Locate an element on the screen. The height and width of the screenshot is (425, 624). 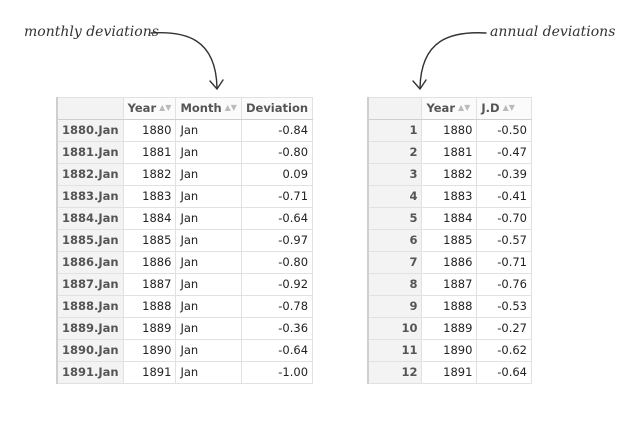
annual-year-header: Year ▲▼ is located at coordinates (449, 108).